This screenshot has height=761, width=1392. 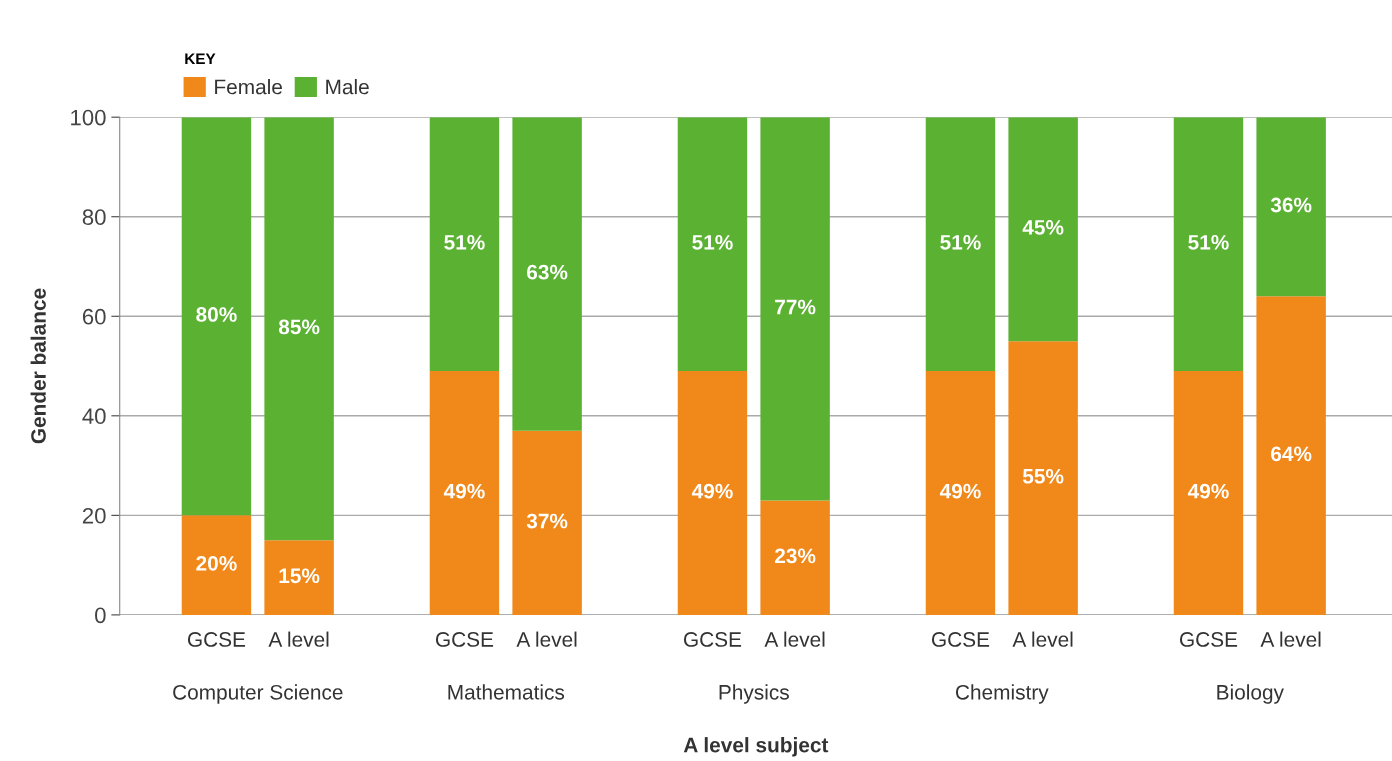 I want to click on y-tick-label: 100, so click(x=88, y=117).